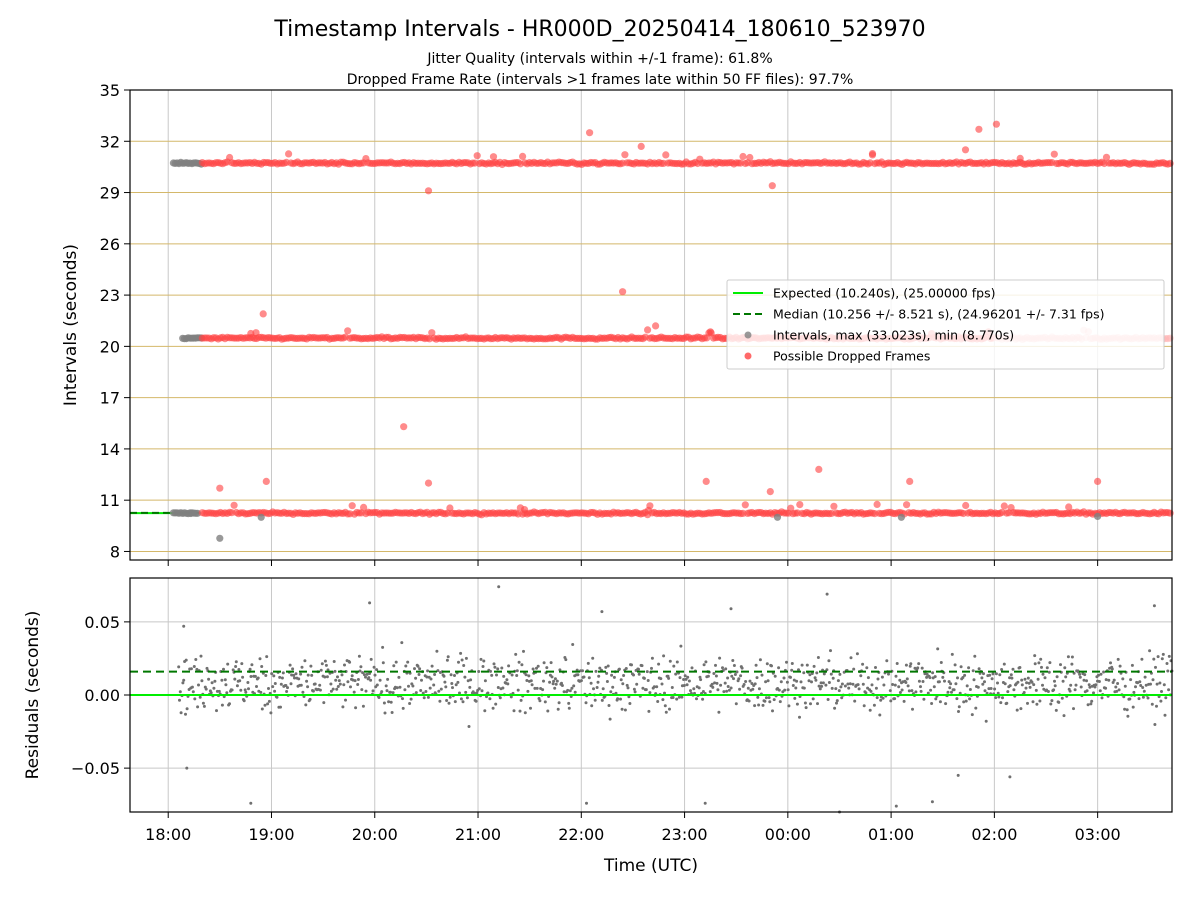 This screenshot has width=1200, height=900. Describe the element at coordinates (478, 834) in the screenshot. I see `x-tick-label: 21:00` at that location.